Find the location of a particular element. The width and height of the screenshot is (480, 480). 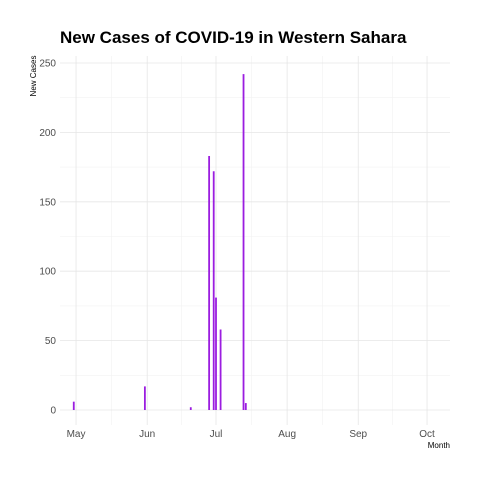

x-axis-label: Month is located at coordinates (439, 445).